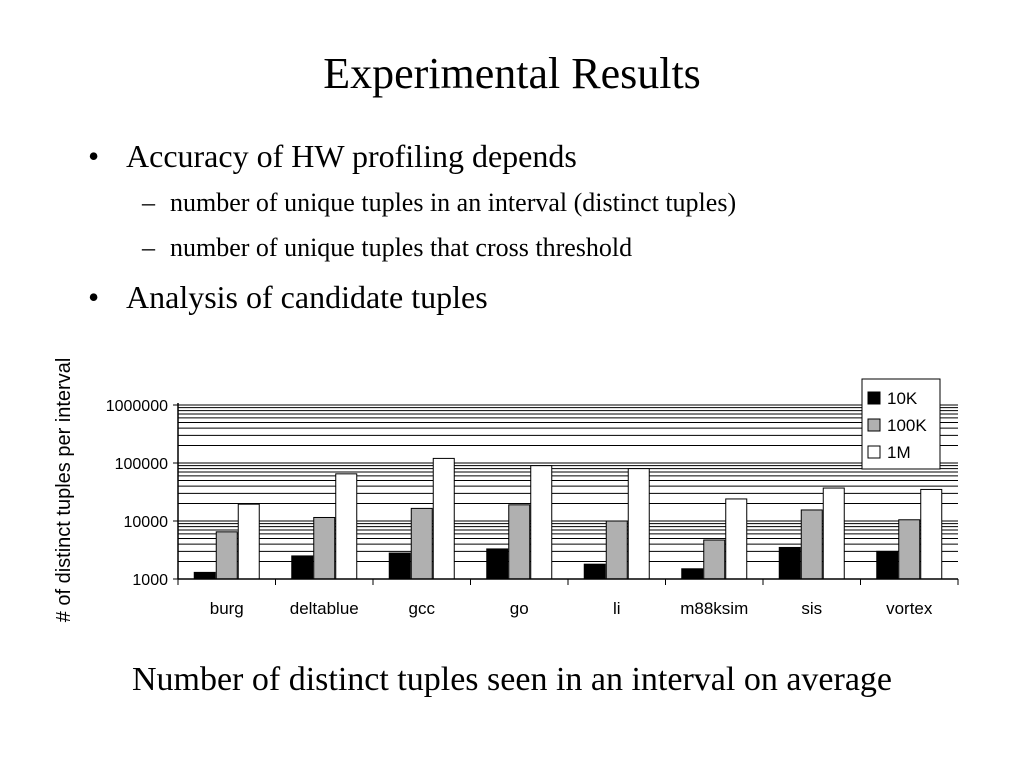 The width and height of the screenshot is (1024, 768). Describe the element at coordinates (141, 464) in the screenshot. I see `y-tick-label: 100000` at that location.